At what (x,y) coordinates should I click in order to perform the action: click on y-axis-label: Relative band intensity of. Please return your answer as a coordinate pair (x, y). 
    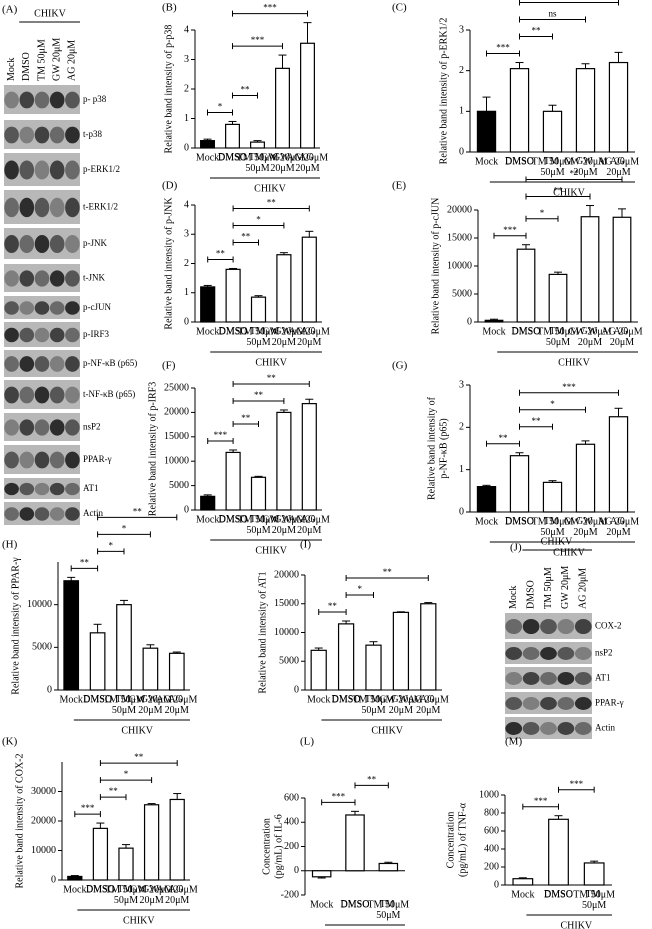
    Looking at the image, I should click on (431, 448).